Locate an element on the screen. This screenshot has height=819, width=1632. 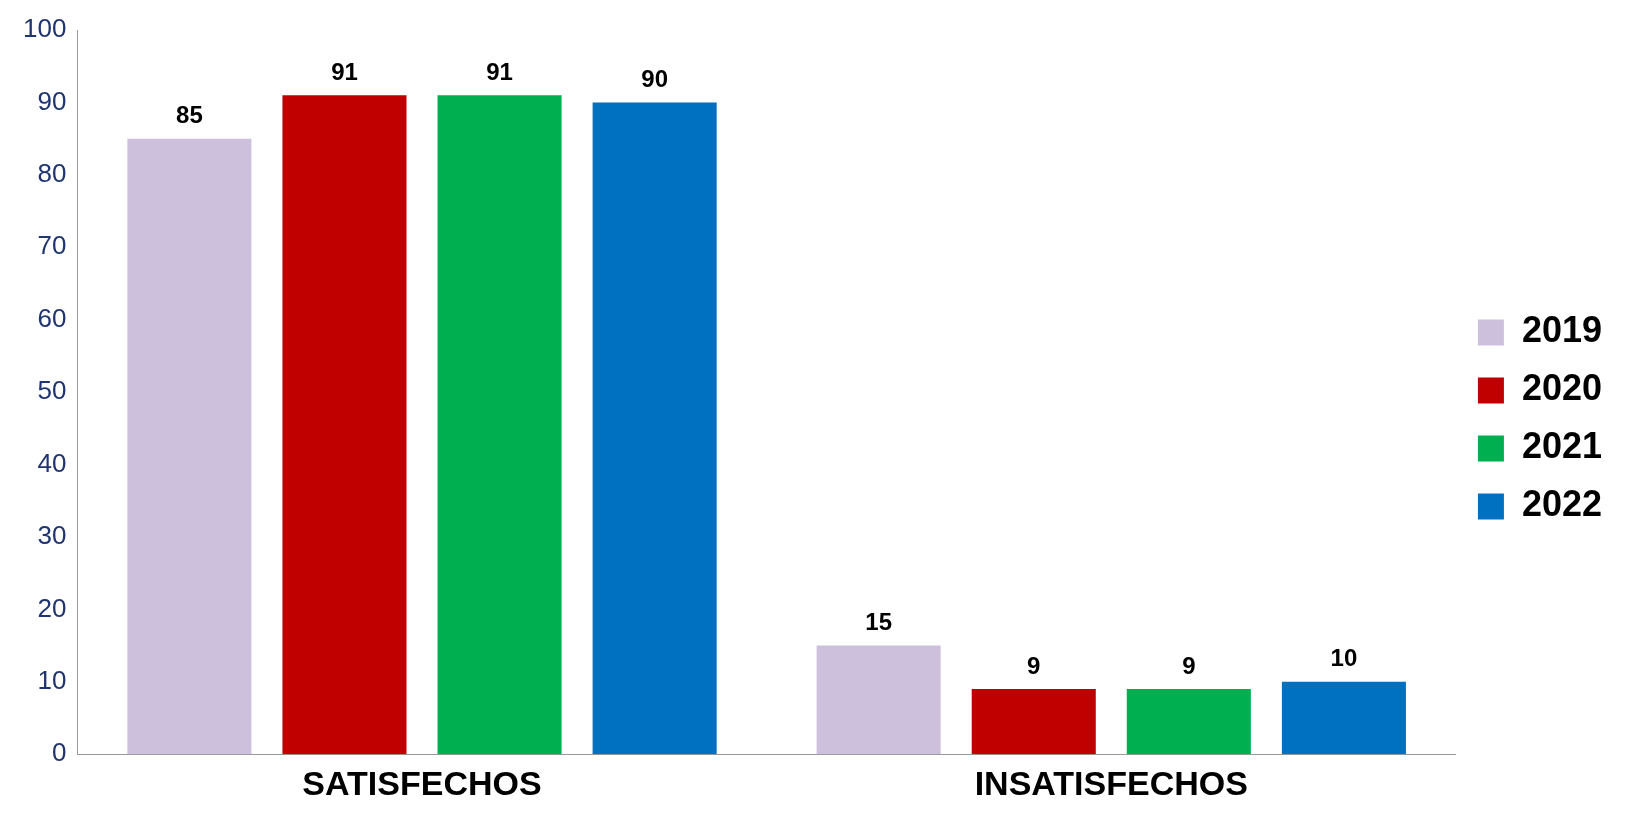
y-tick-label: 30 is located at coordinates (52, 535).